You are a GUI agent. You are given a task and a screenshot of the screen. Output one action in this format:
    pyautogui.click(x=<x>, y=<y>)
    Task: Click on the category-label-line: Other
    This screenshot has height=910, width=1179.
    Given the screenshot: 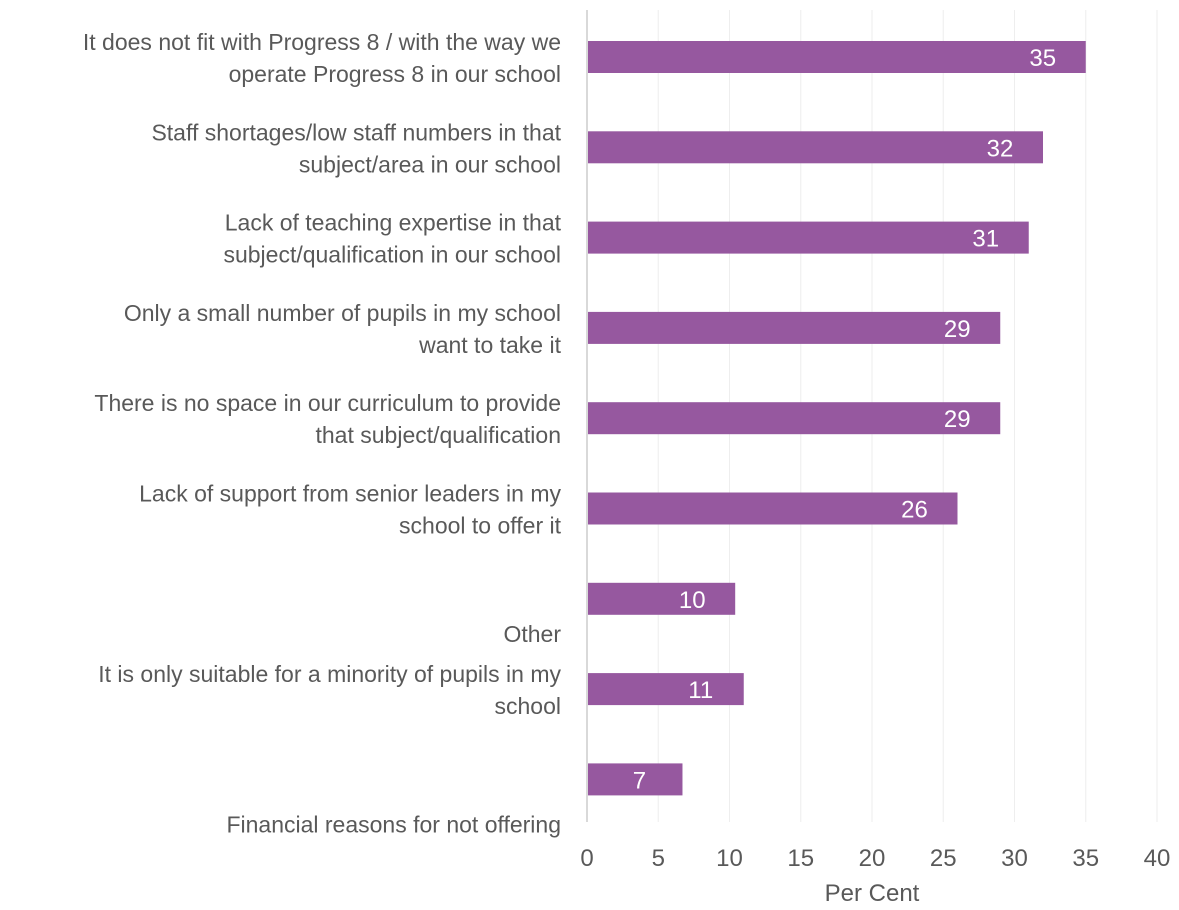 What is the action you would take?
    pyautogui.click(x=532, y=634)
    